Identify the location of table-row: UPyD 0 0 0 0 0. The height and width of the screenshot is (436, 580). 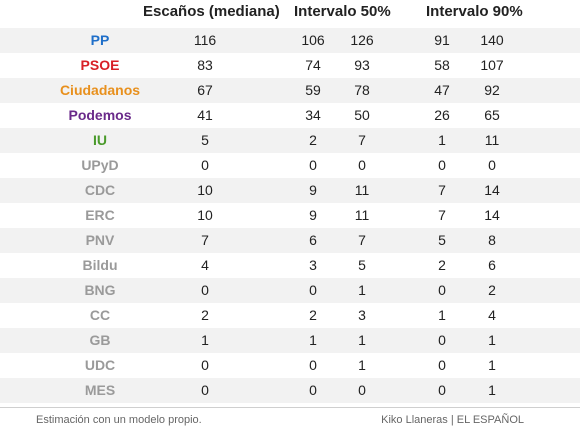
(290, 165).